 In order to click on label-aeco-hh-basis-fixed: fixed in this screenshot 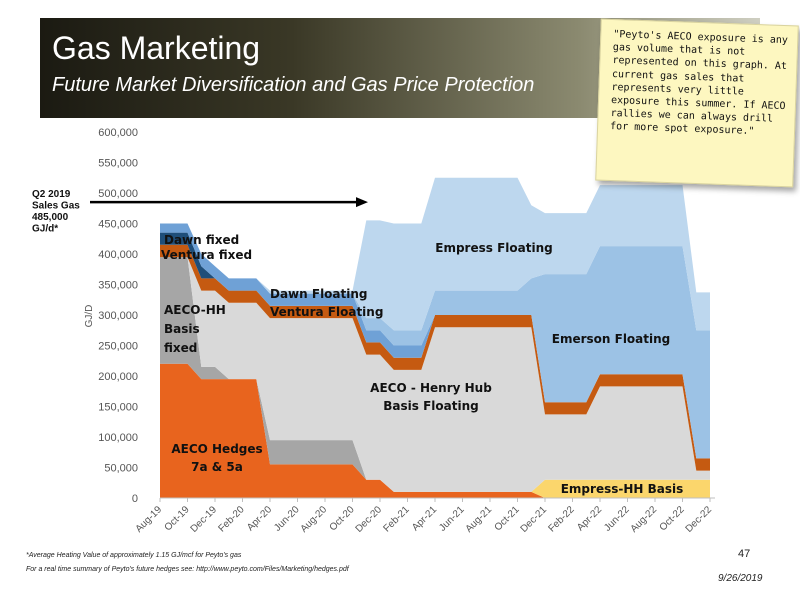, I will do `click(180, 348)`.